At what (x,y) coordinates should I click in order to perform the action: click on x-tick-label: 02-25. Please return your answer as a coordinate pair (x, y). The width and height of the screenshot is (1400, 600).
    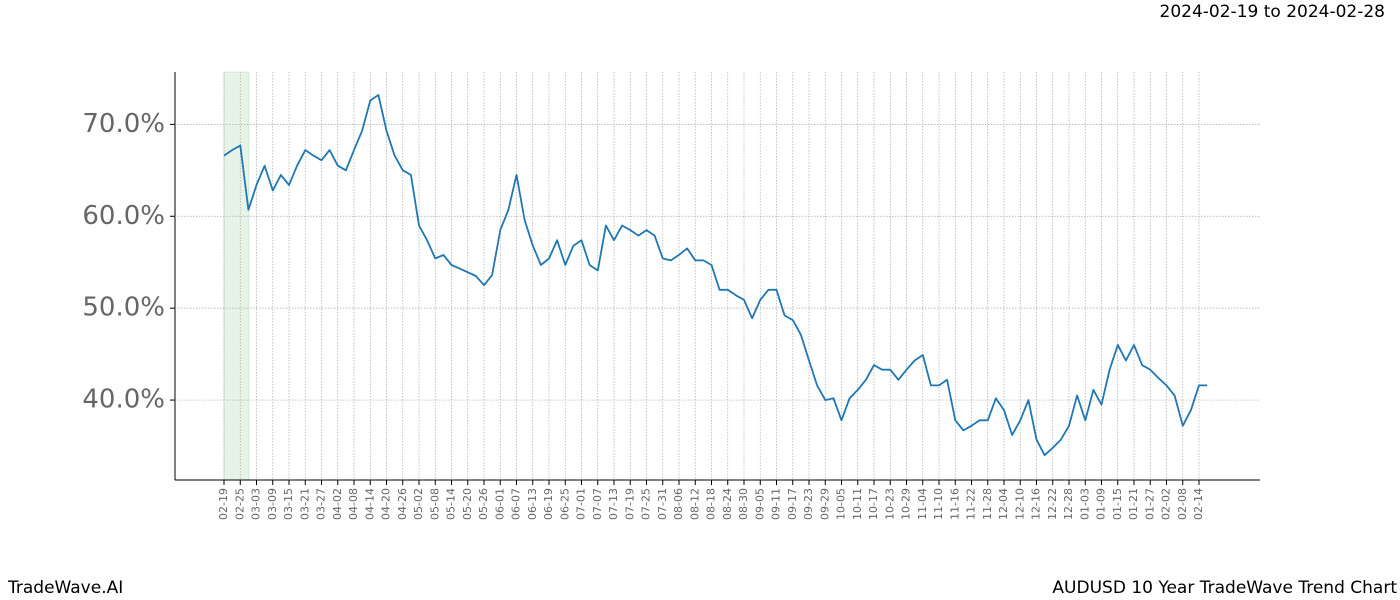
    Looking at the image, I should click on (239, 504).